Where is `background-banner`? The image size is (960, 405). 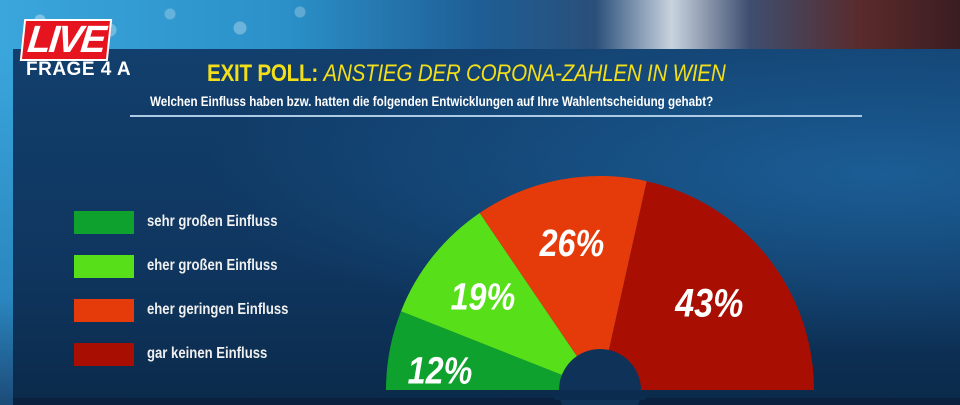 background-banner is located at coordinates (480, 25).